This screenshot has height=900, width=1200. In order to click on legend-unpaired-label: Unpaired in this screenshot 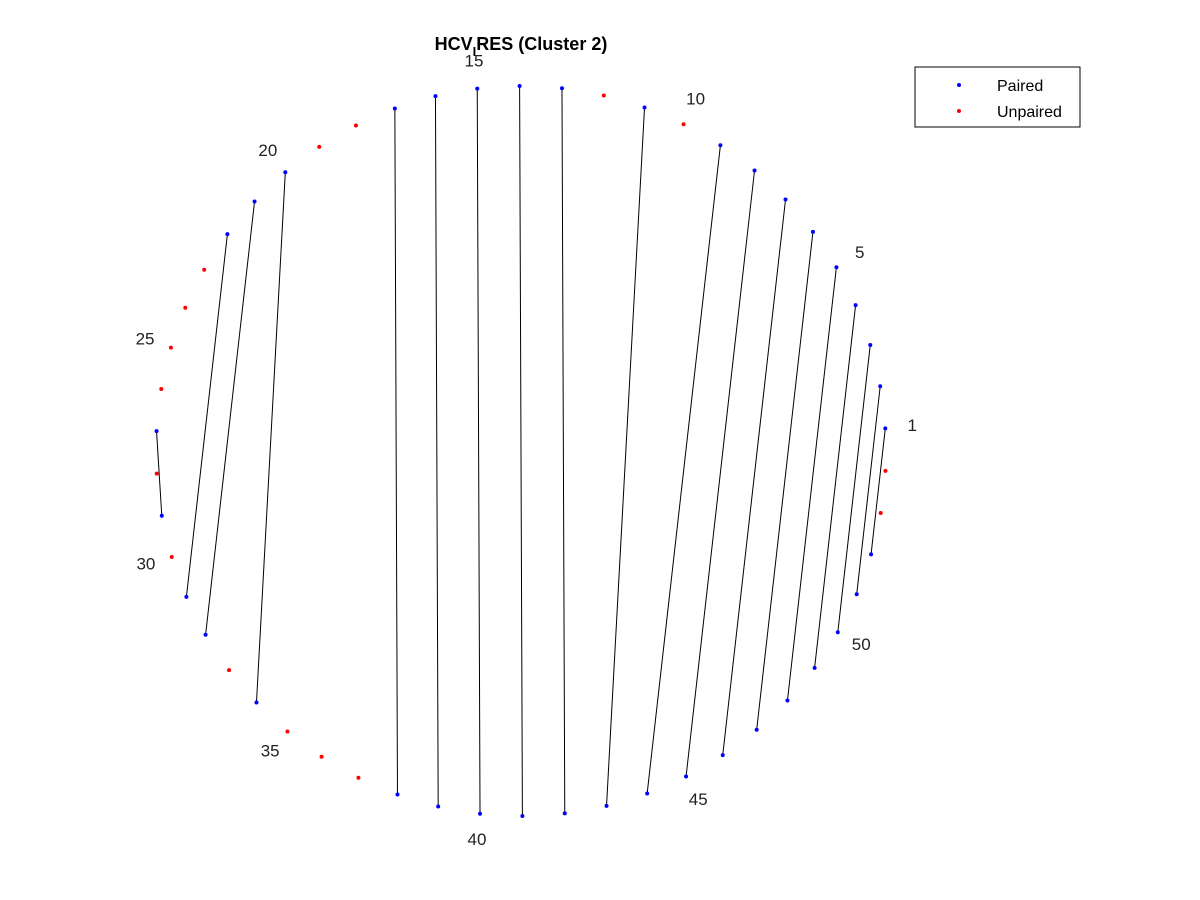, I will do `click(1029, 112)`.